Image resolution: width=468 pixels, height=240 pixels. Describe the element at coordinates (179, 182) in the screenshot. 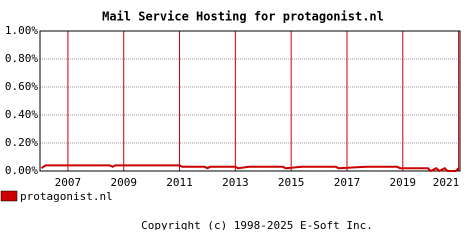

I see `x-tick-label: 2011` at that location.